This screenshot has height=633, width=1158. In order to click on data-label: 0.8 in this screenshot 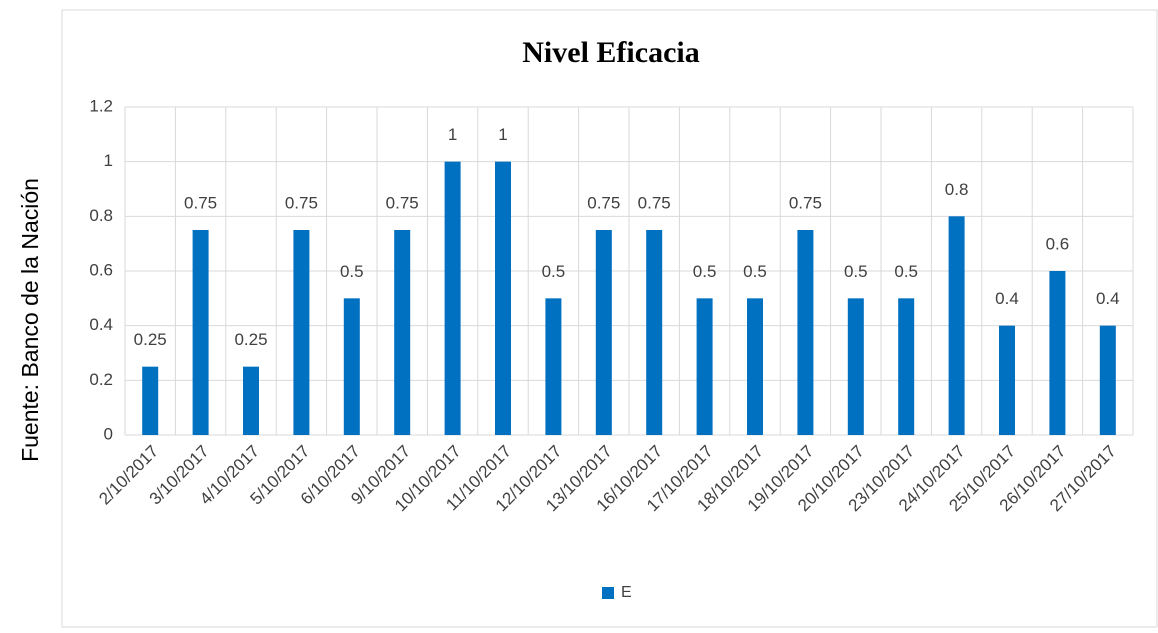, I will do `click(957, 189)`.